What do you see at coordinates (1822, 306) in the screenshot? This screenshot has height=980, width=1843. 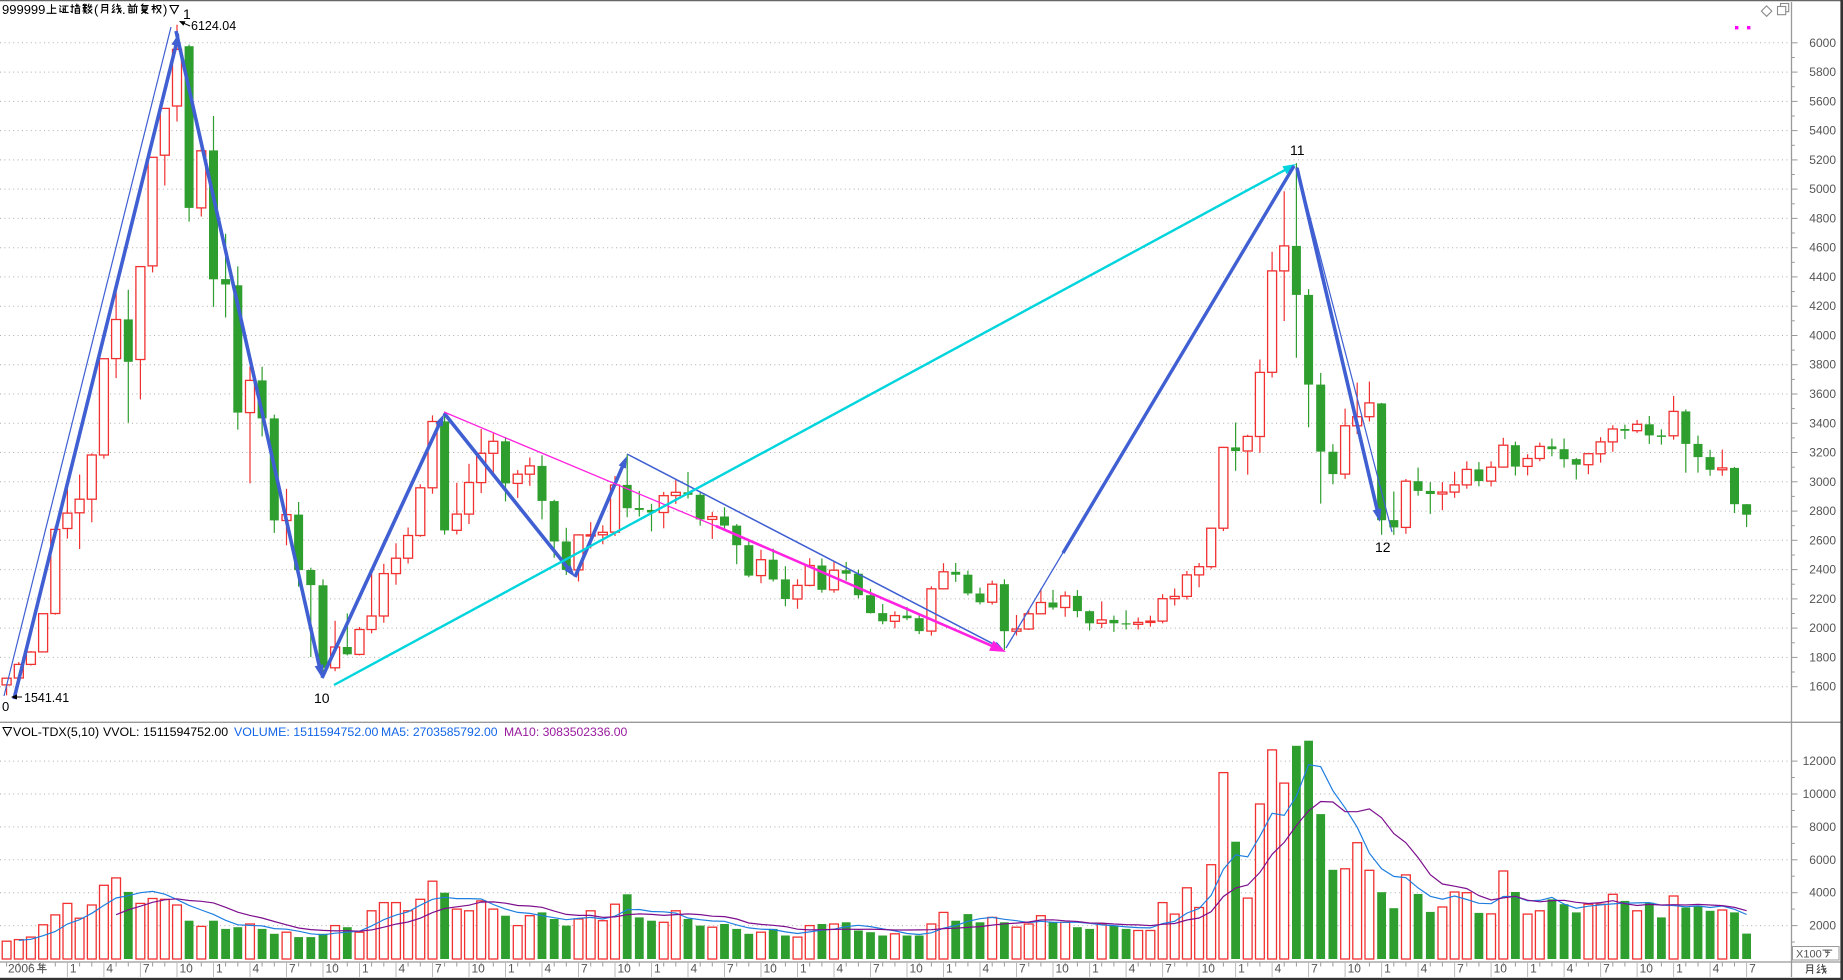 I see `svg-text: 4200` at bounding box center [1822, 306].